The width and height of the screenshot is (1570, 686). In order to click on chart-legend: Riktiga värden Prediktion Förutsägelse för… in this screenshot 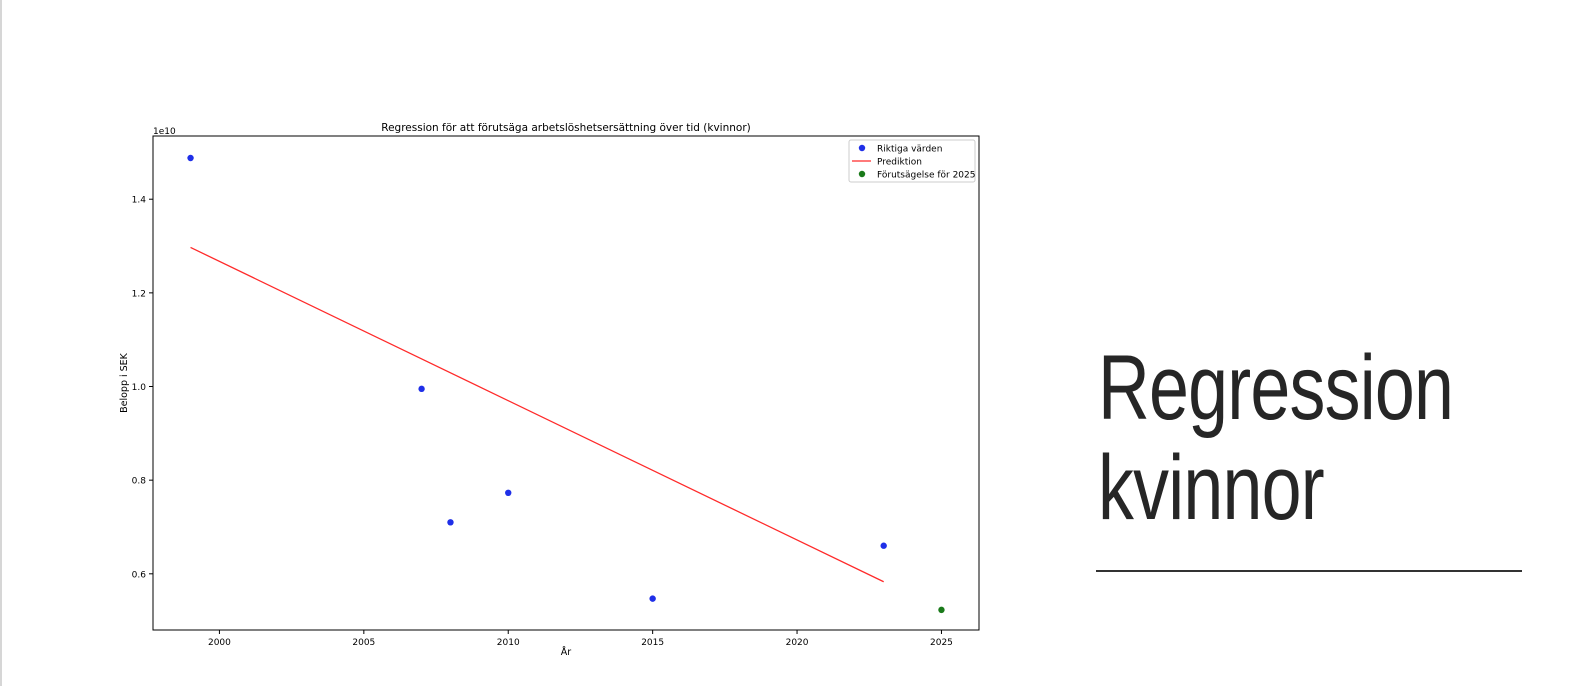, I will do `click(912, 161)`.